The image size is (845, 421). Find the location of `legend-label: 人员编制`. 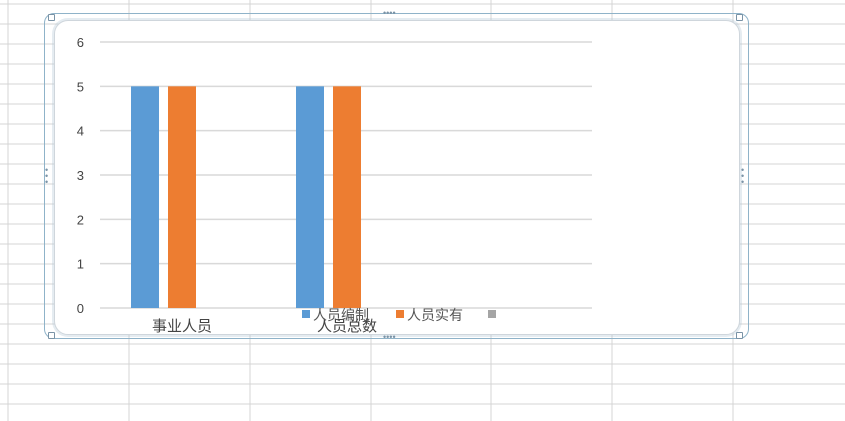

legend-label: 人员编制 is located at coordinates (341, 316).